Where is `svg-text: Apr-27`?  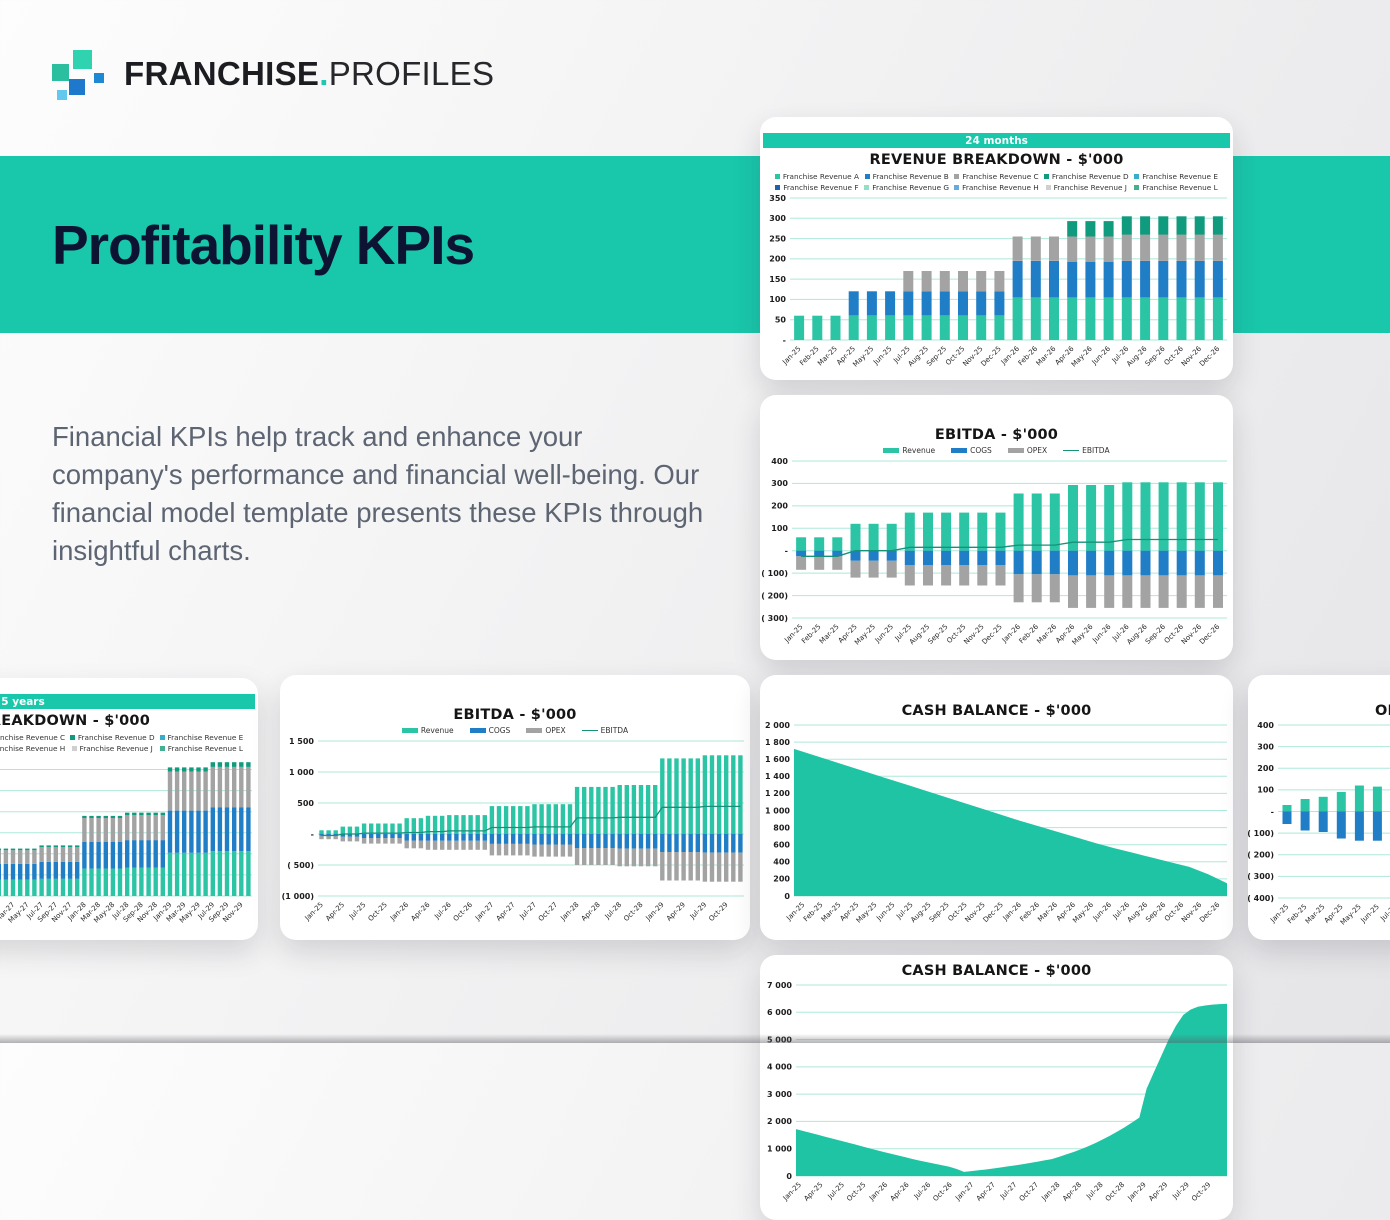
svg-text: Apr-27 is located at coordinates (986, 1192).